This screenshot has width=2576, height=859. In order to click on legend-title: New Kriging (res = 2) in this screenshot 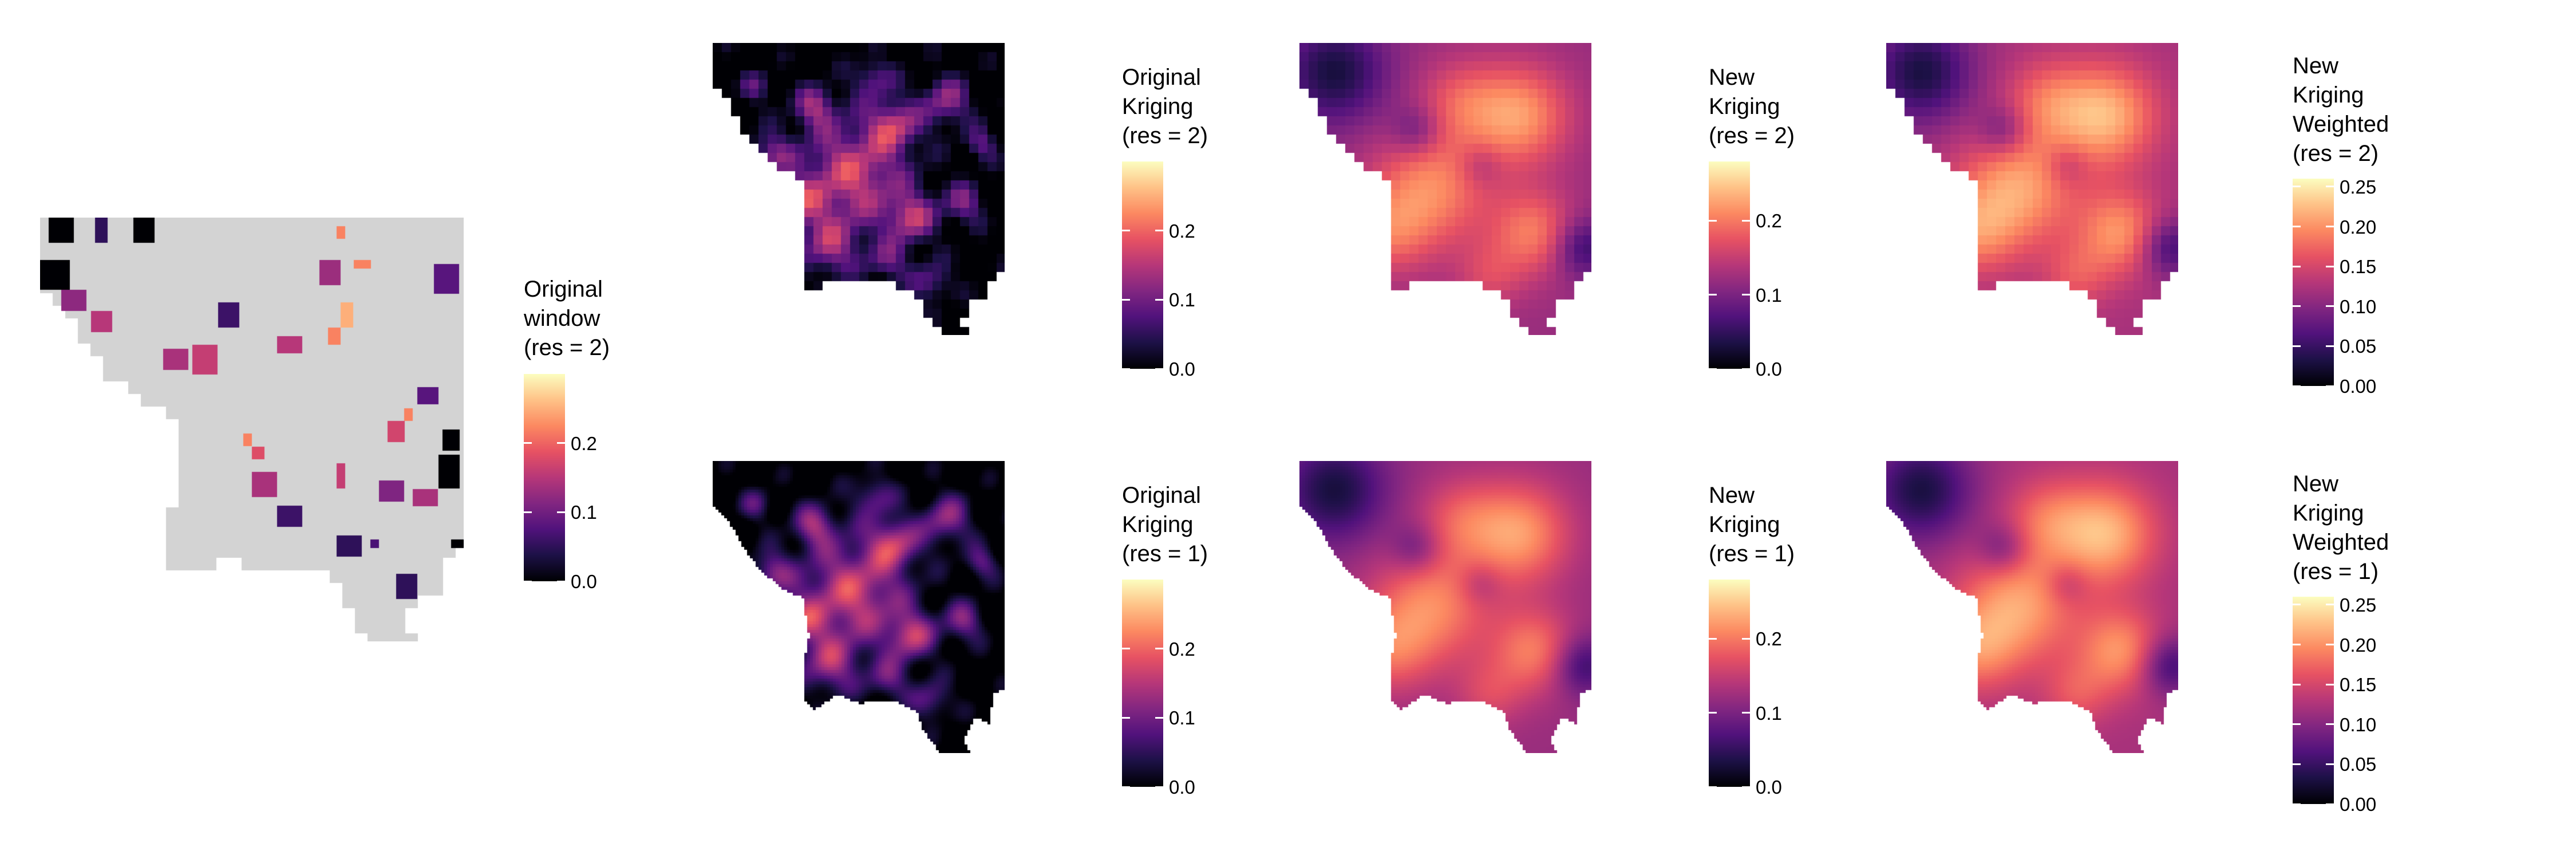, I will do `click(1752, 107)`.